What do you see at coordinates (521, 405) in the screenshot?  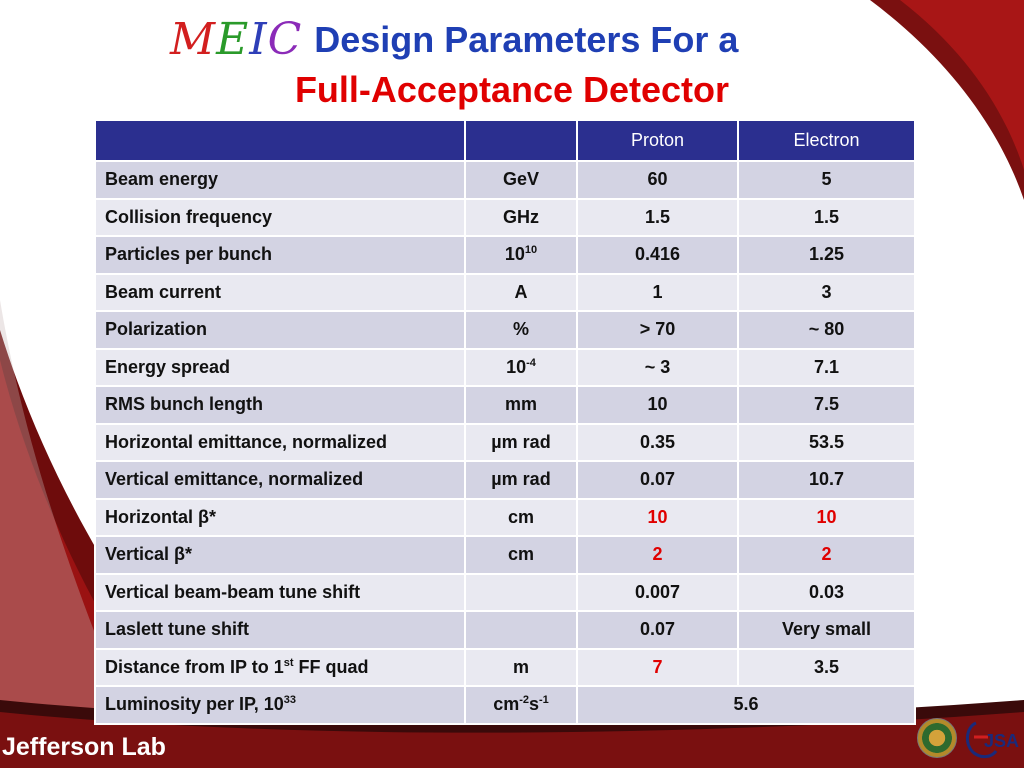 I see `unit-cell: mm` at bounding box center [521, 405].